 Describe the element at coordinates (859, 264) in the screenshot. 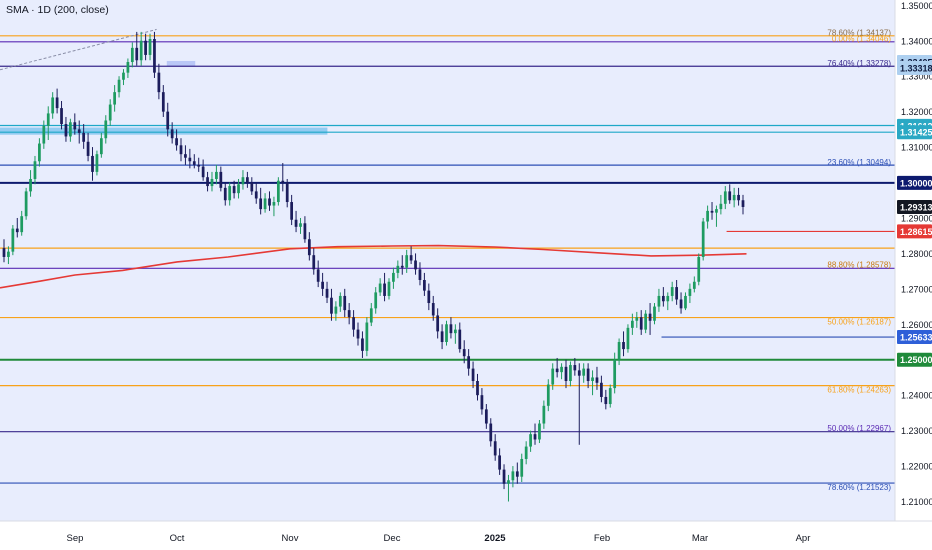

I see `fib-level-label: 88.80% (1.28578)` at that location.